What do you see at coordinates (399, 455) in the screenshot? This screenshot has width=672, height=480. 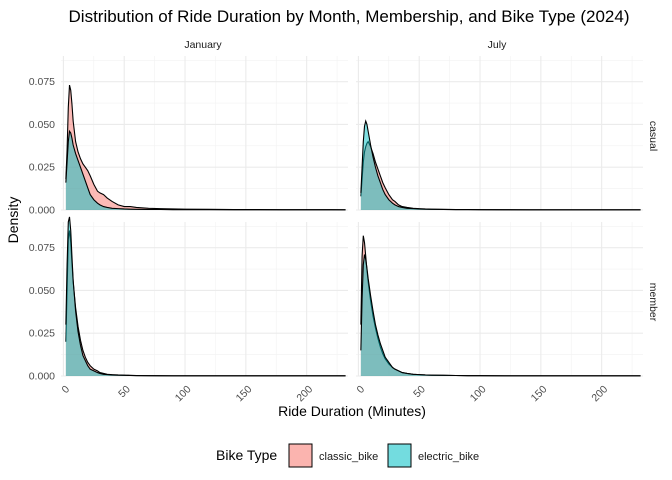 I see `legend-swatch-electric-bike` at bounding box center [399, 455].